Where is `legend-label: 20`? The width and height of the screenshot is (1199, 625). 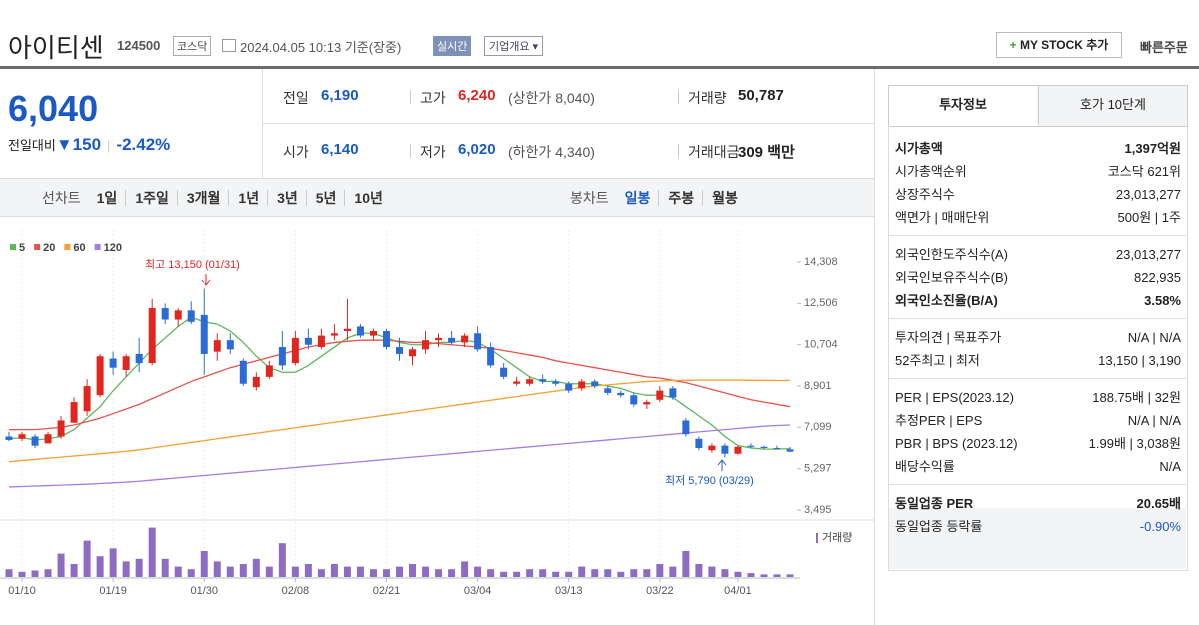
legend-label: 20 is located at coordinates (49, 248).